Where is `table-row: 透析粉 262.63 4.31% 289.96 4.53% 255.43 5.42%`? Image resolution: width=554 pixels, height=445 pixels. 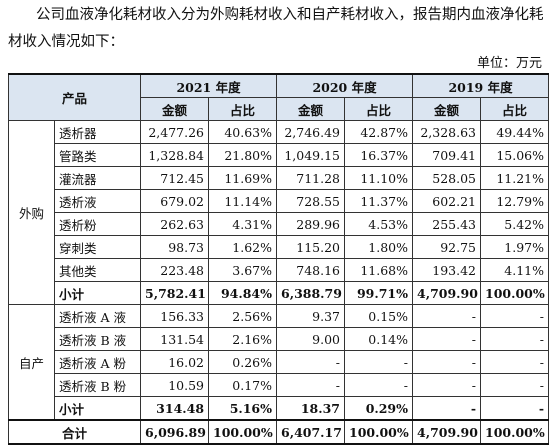 table-row: 透析粉 262.63 4.31% 289.96 4.53% 255.43 5.42% is located at coordinates (279, 224).